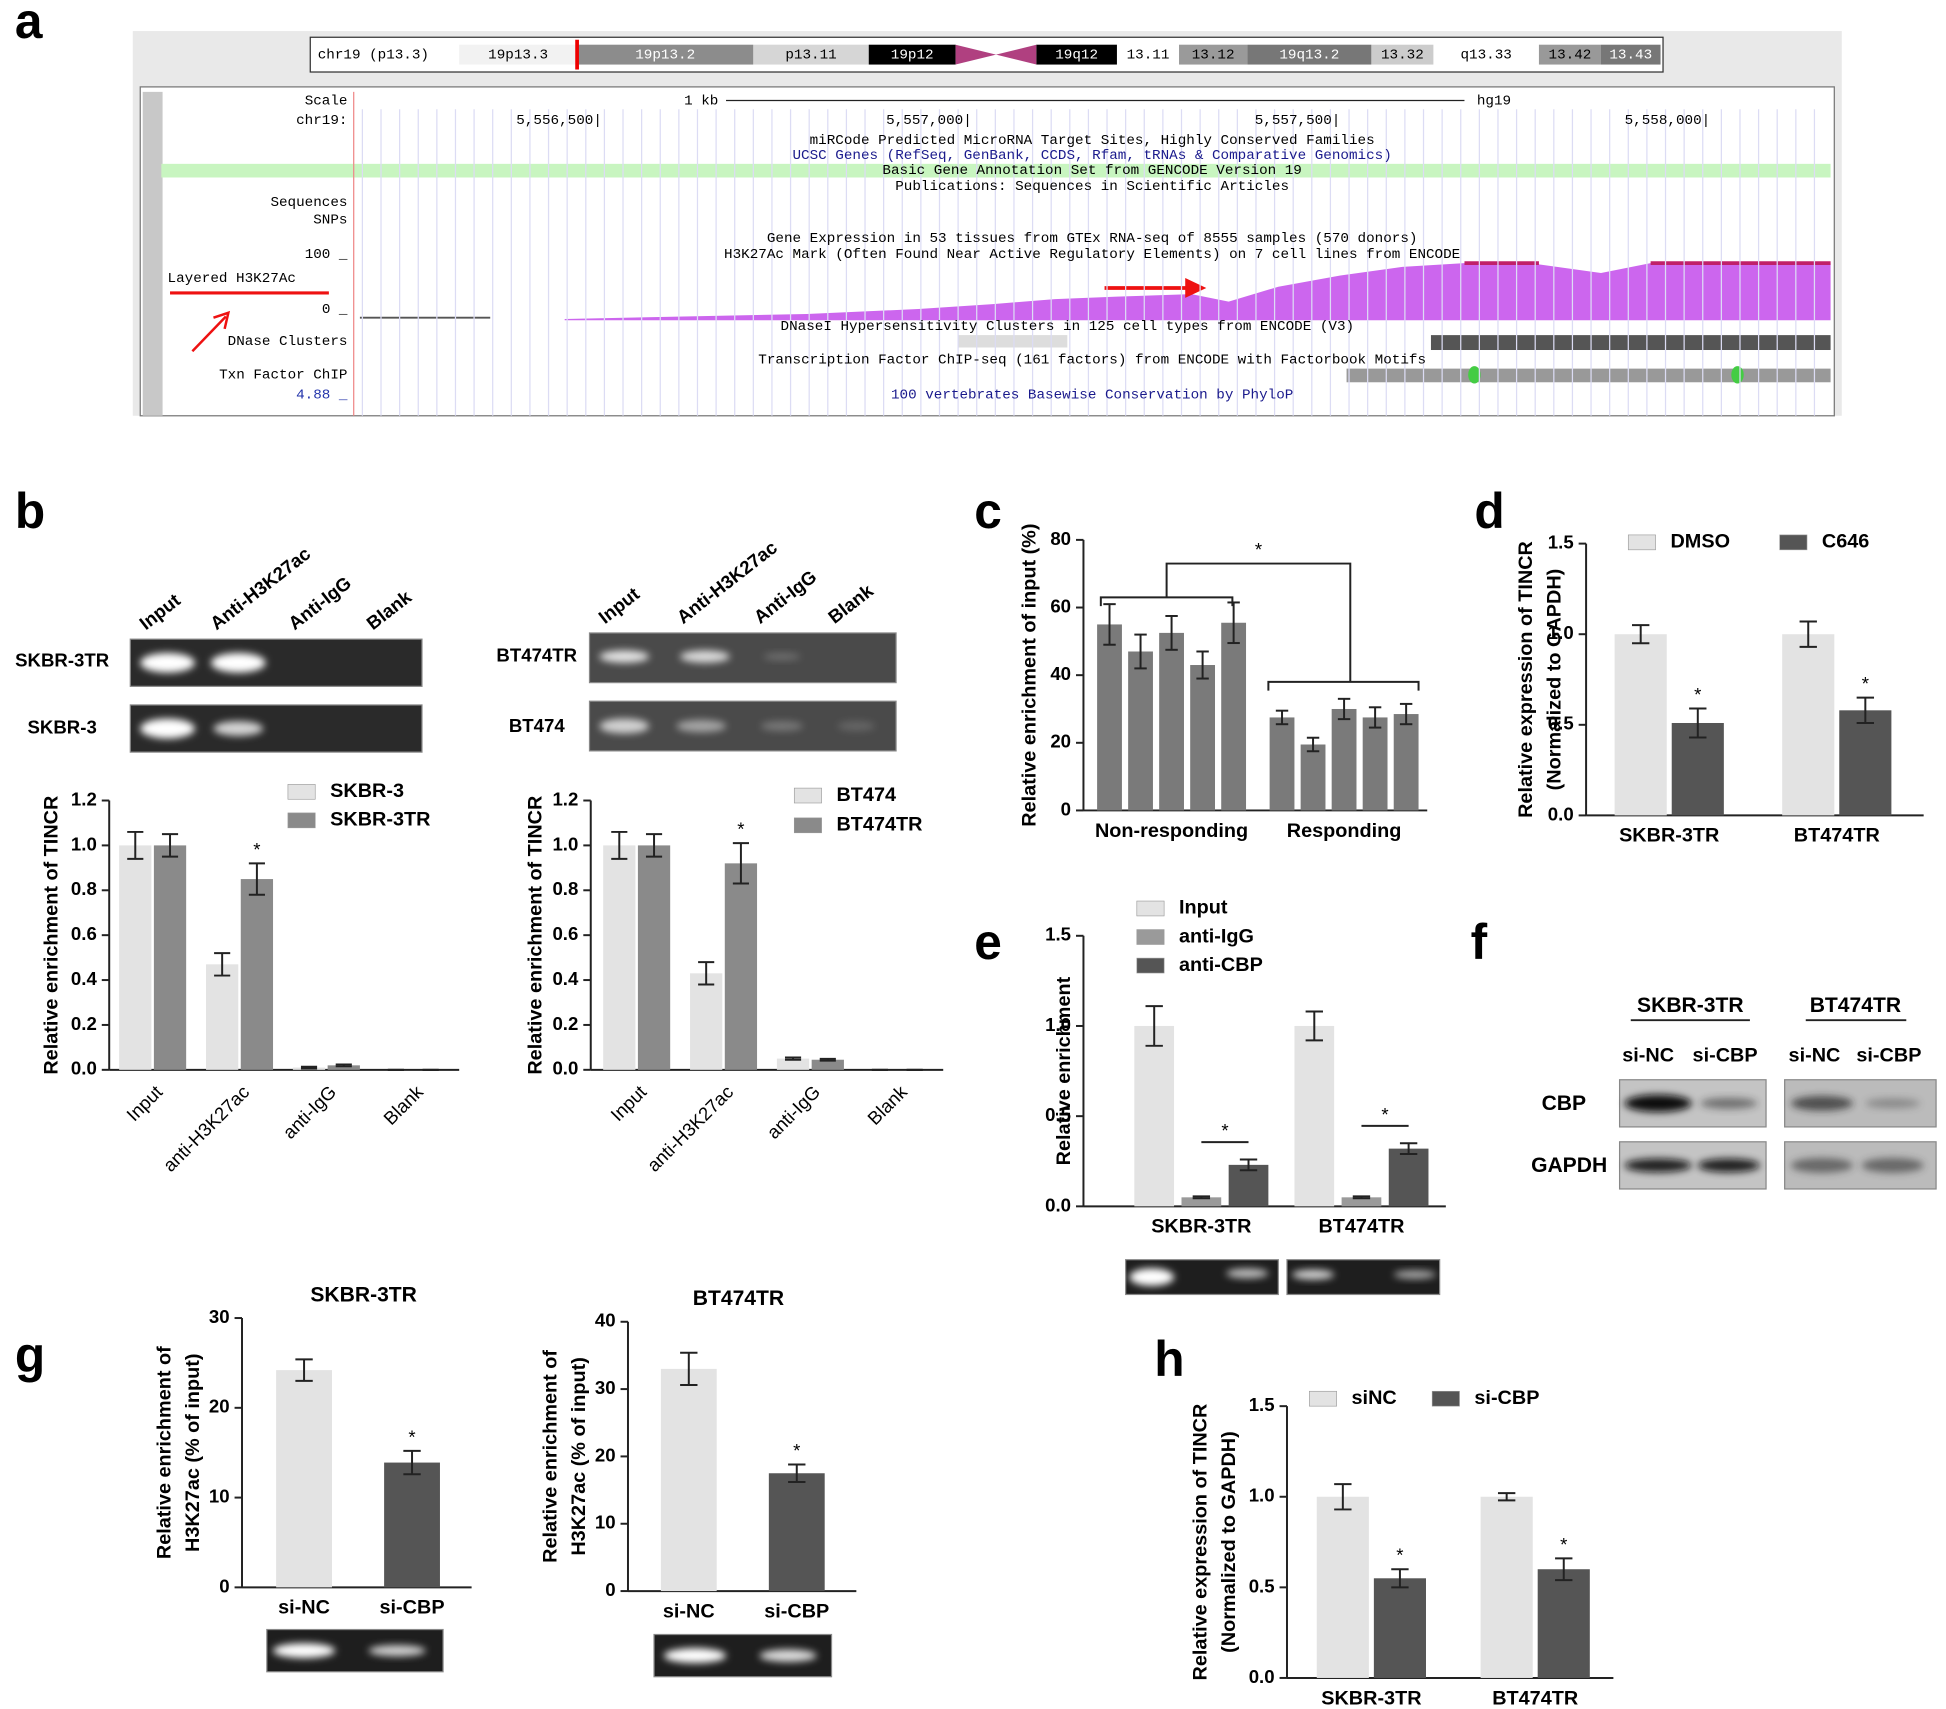  Describe the element at coordinates (665, 55) in the screenshot. I see `ideogram-band-label: 19p13.2` at that location.